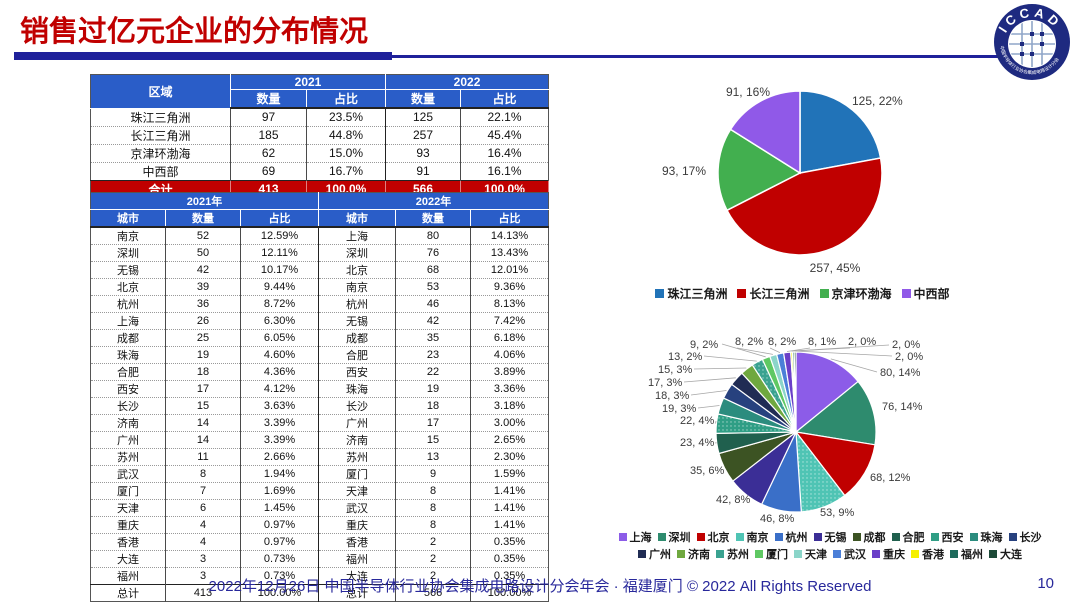  Describe the element at coordinates (280, 508) in the screenshot. I see `table-cell: 1.45%` at that location.